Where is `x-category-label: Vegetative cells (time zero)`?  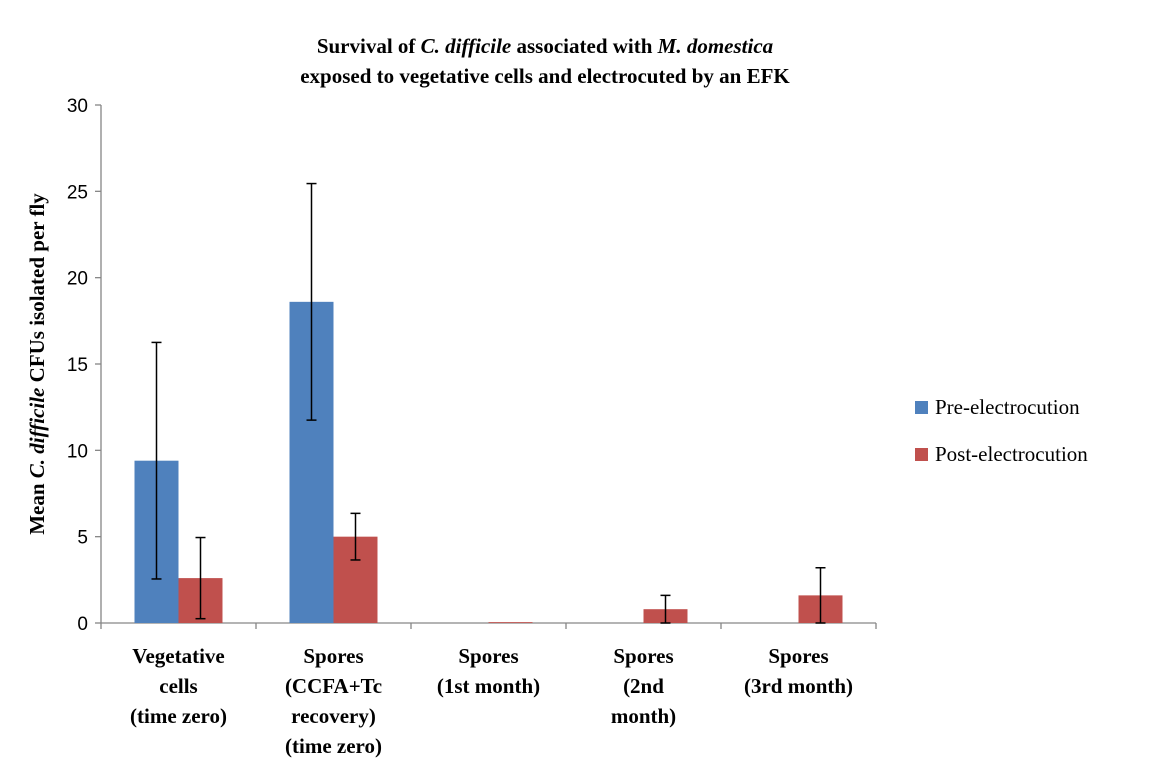
x-category-label: Vegetative cells (time zero) is located at coordinates (178, 686).